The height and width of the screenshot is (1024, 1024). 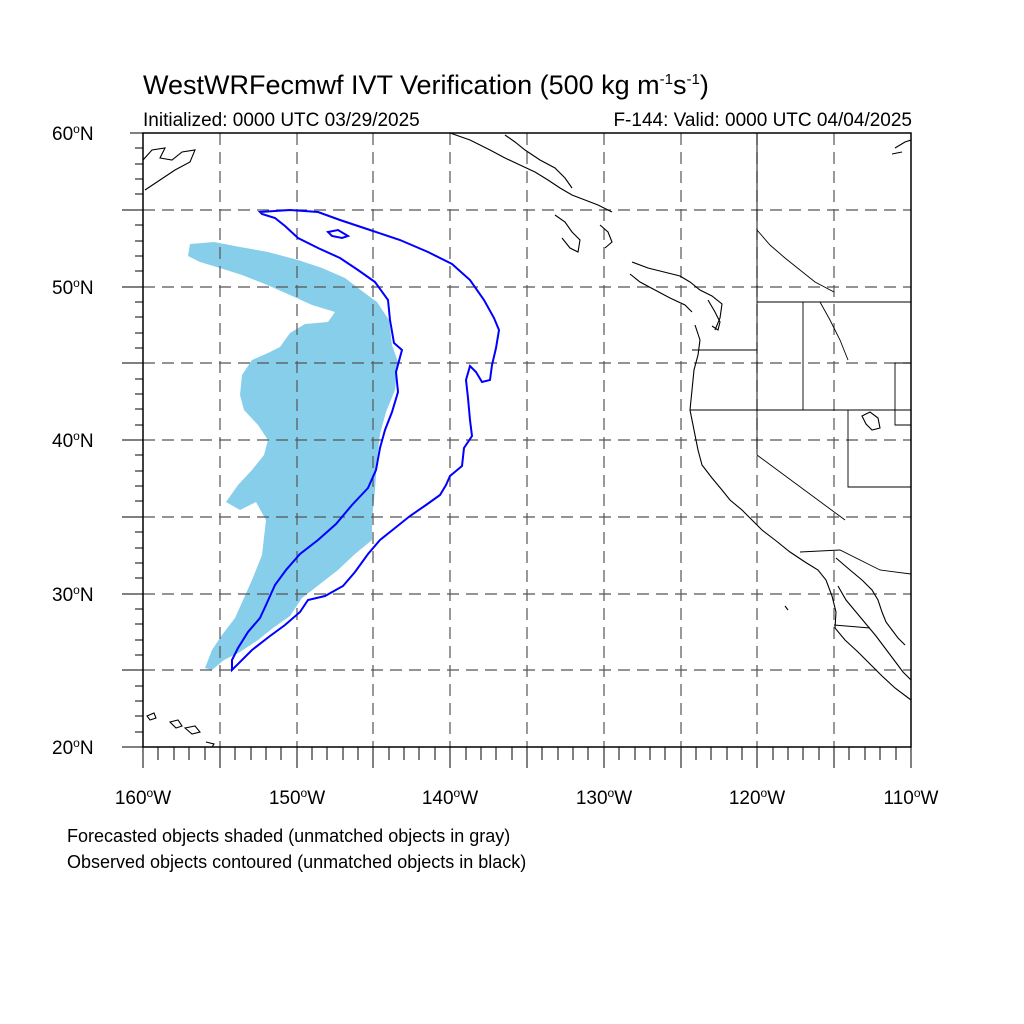 I want to click on forecast-object-shaded, so click(x=293, y=456).